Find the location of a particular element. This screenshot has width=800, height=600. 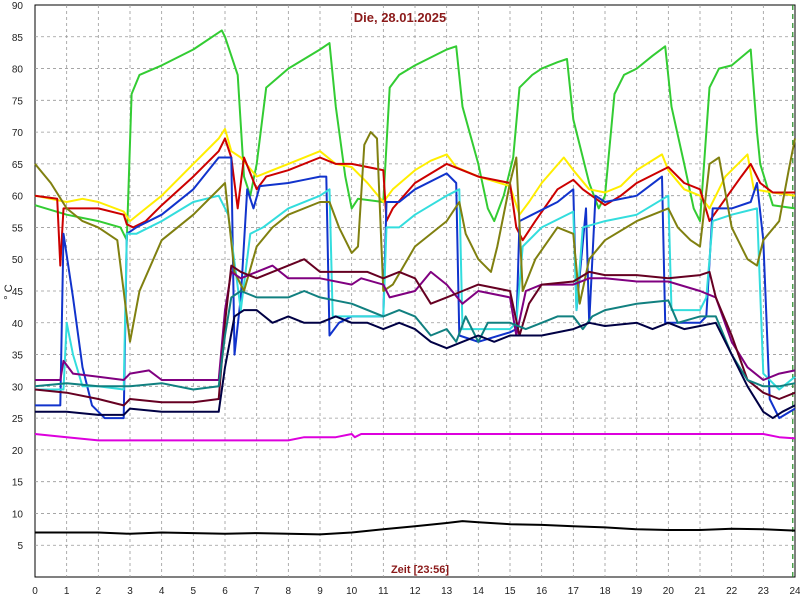

y-tick-label: 5 is located at coordinates (20, 546).